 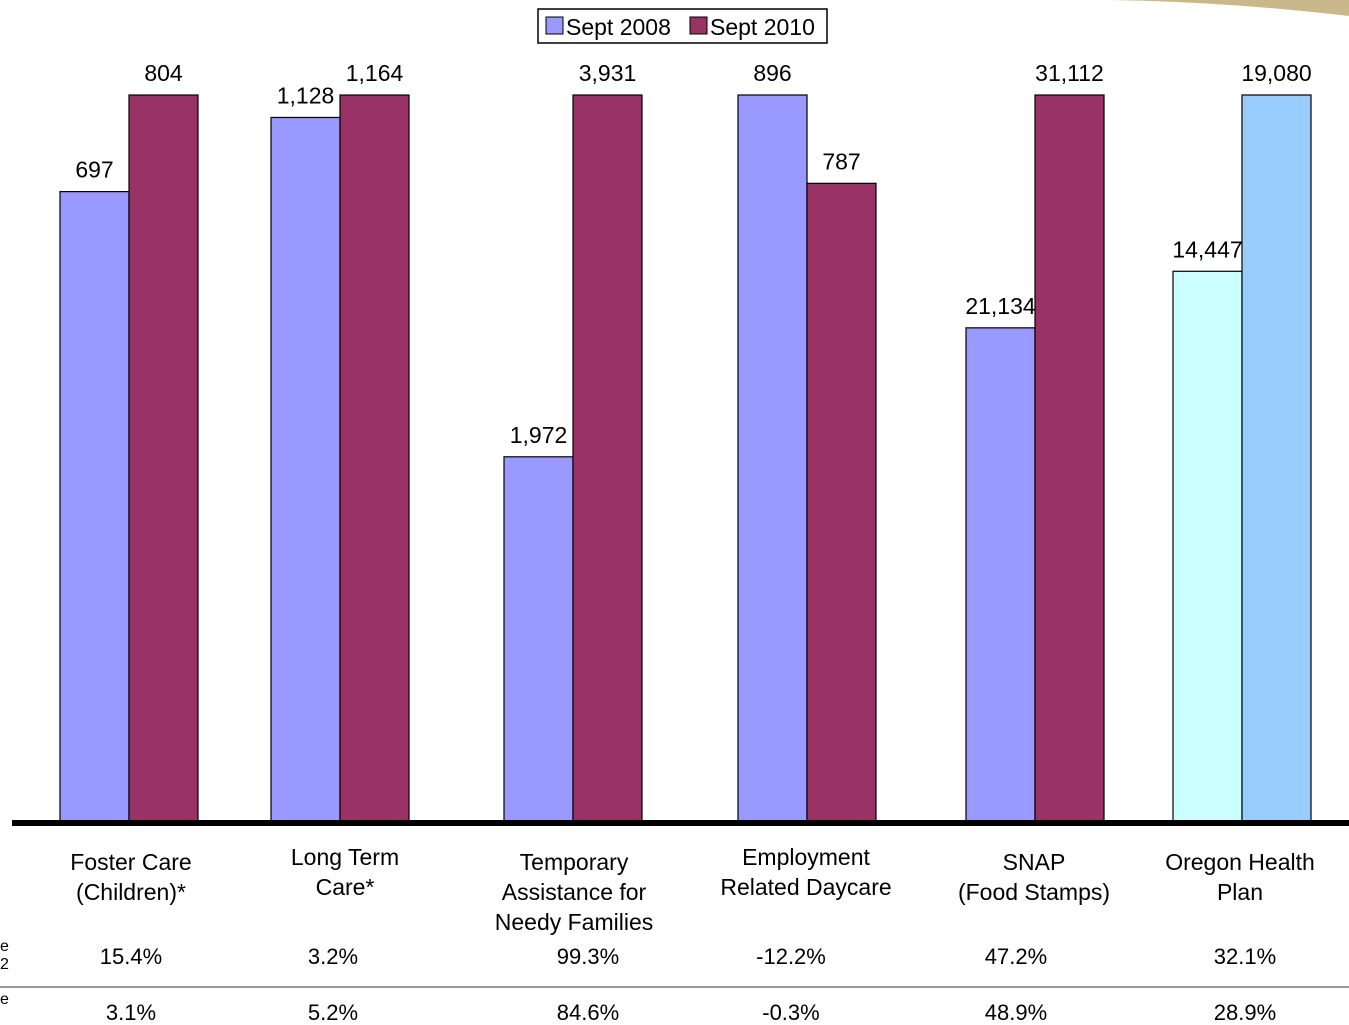 I want to click on value-label-series-2-cat-5: 31,112, so click(x=1069, y=73).